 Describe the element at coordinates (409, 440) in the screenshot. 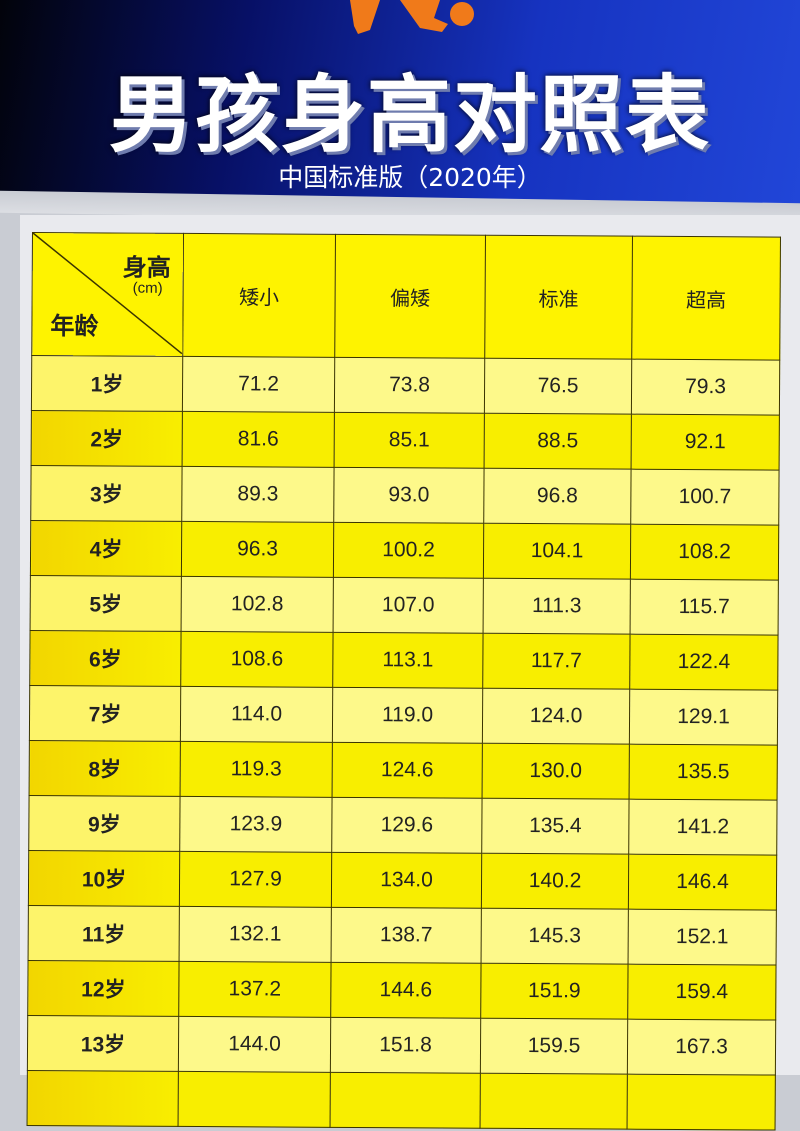

I see `value-cell: 85.1` at that location.